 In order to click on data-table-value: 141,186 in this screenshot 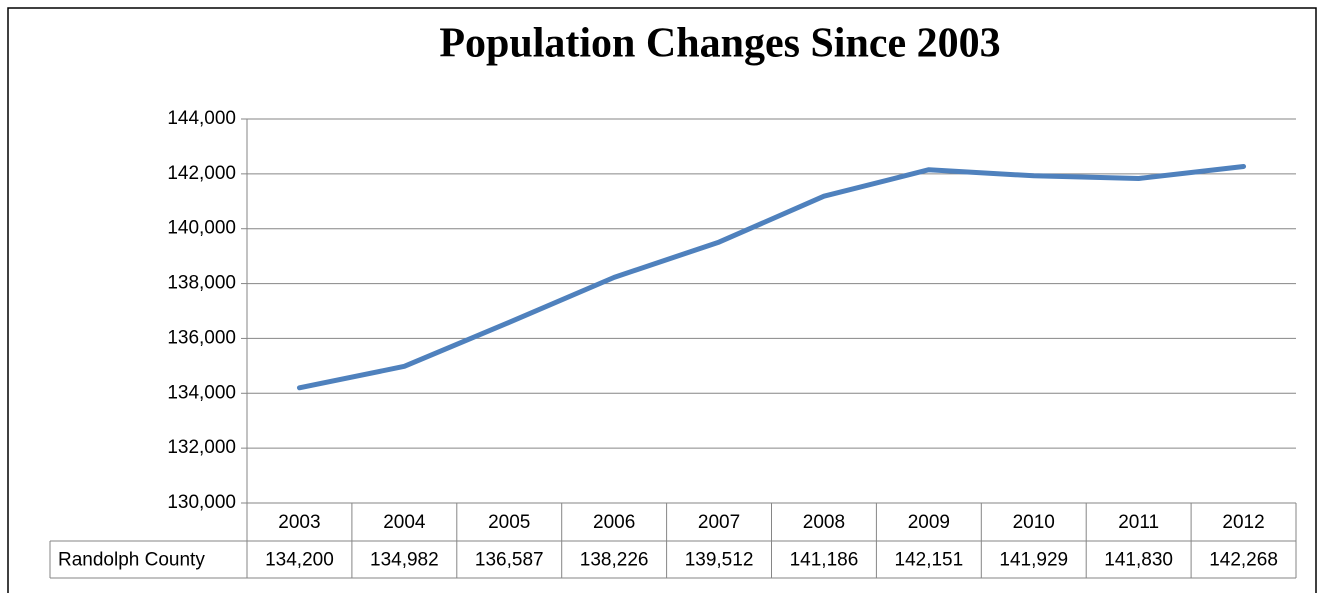, I will do `click(824, 560)`.